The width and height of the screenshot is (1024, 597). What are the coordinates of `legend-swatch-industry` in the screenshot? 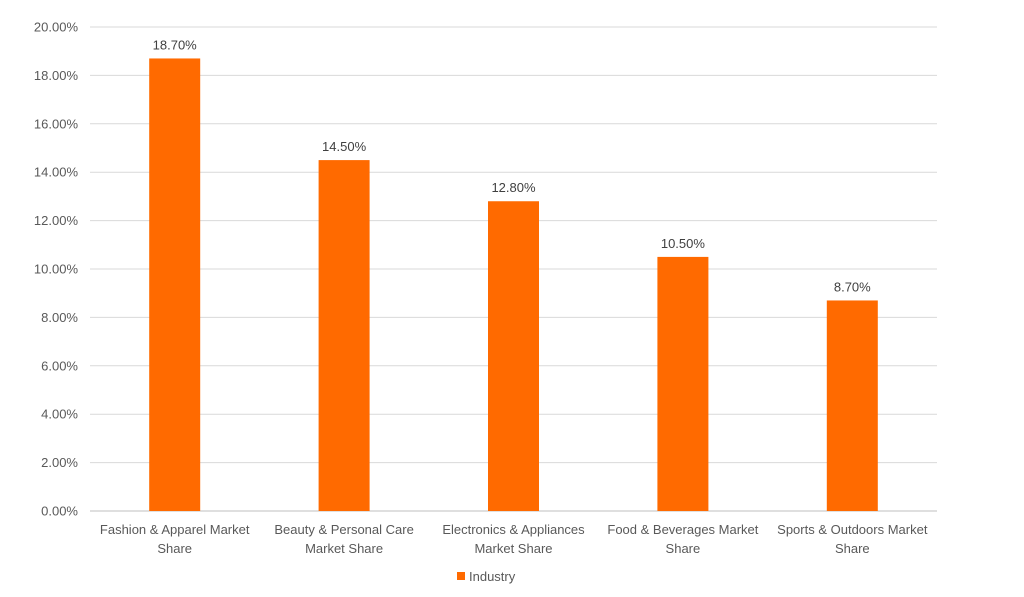 It's located at (461, 576).